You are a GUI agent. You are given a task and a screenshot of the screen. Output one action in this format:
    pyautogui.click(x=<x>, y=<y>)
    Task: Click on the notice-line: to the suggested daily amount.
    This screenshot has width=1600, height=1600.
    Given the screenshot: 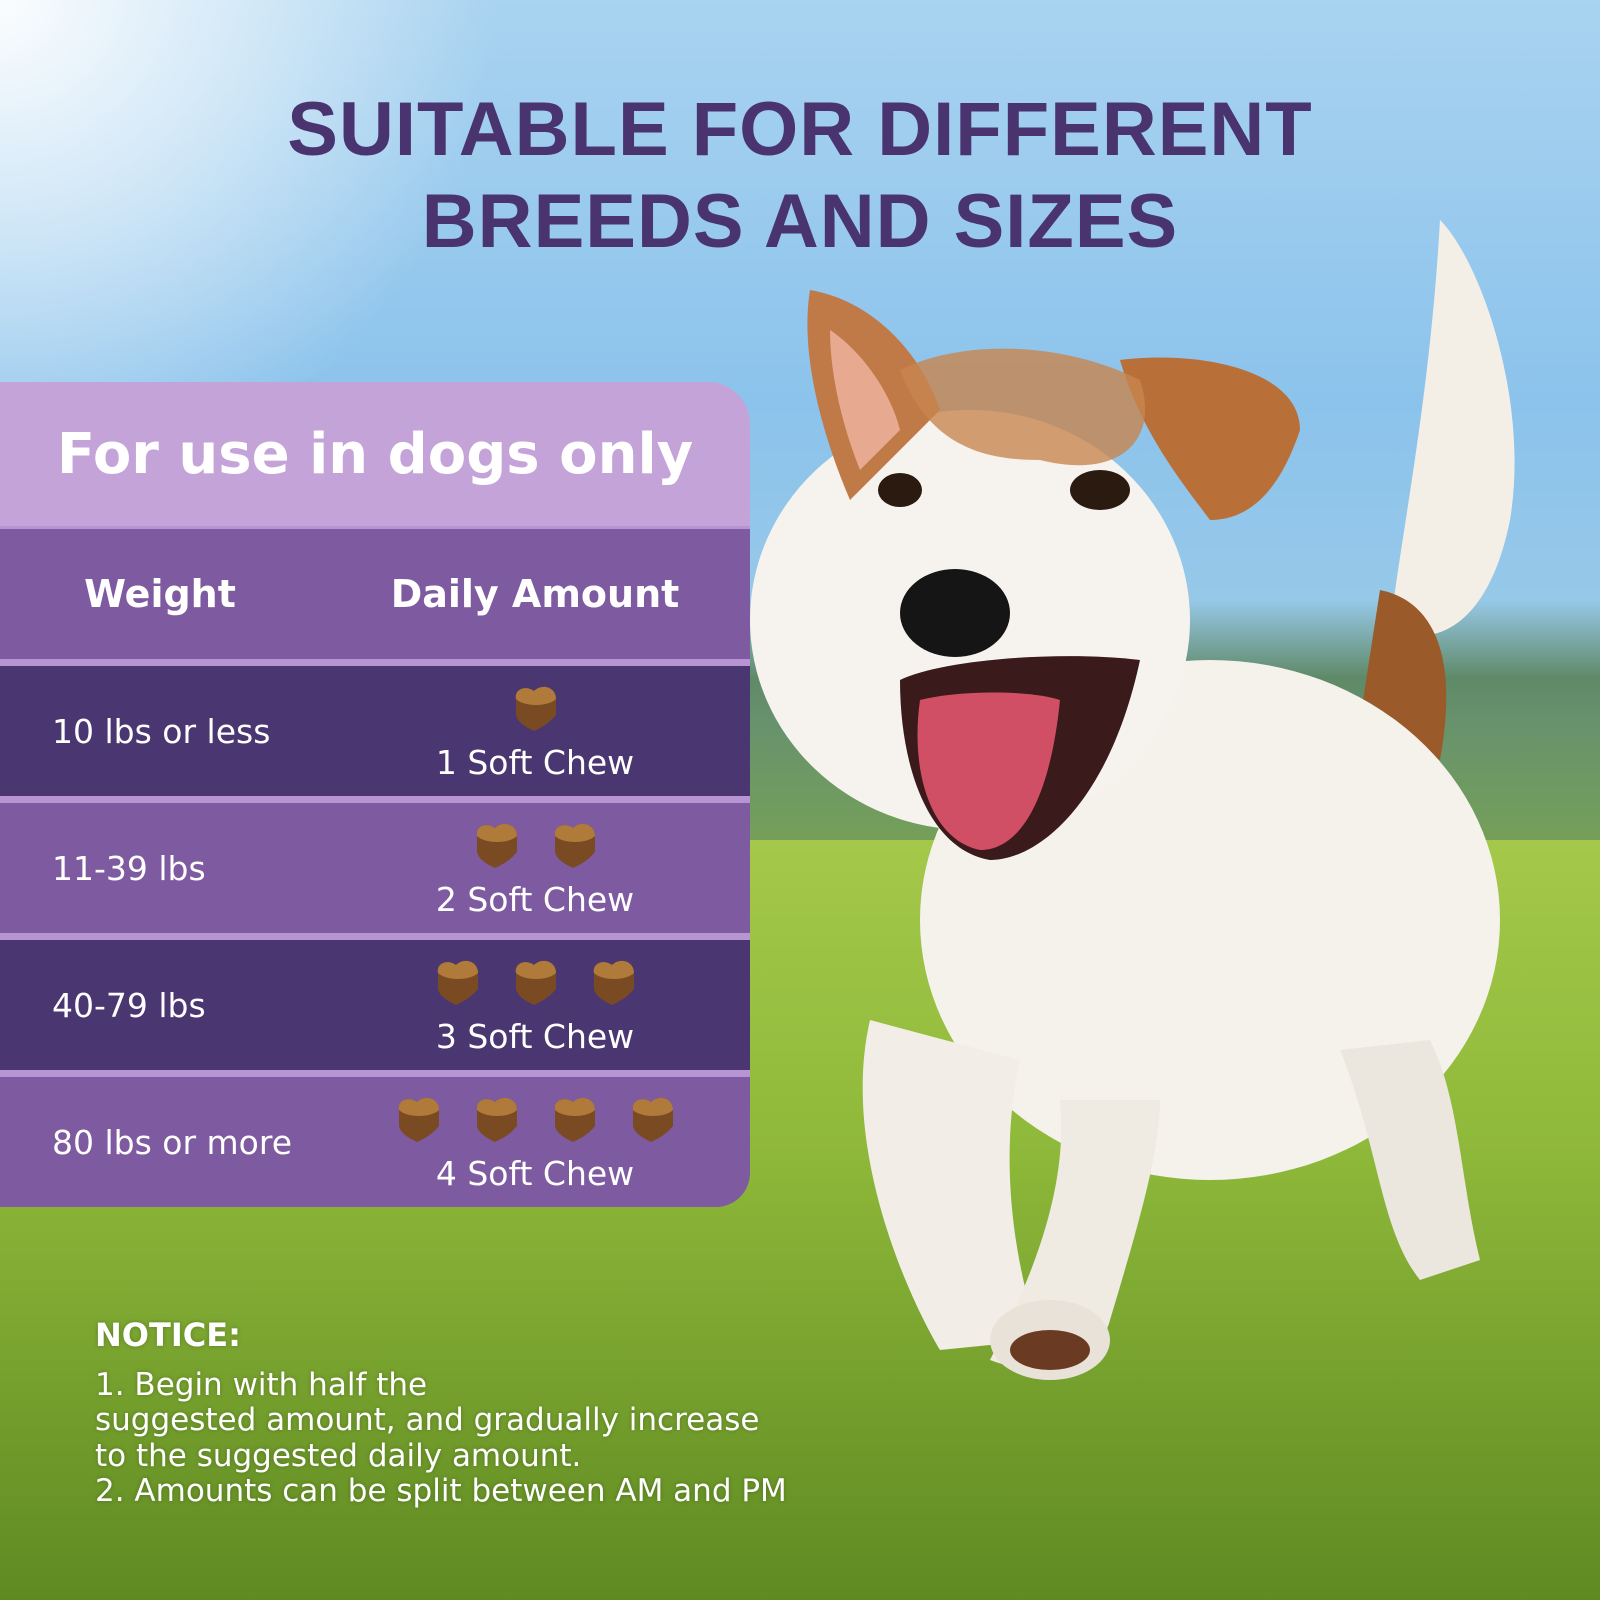 What is the action you would take?
    pyautogui.click(x=338, y=1455)
    